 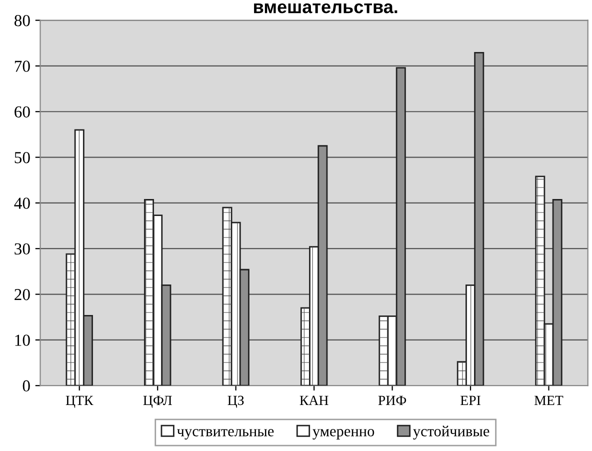 I want to click on y-tick-label: 10, so click(x=22, y=340).